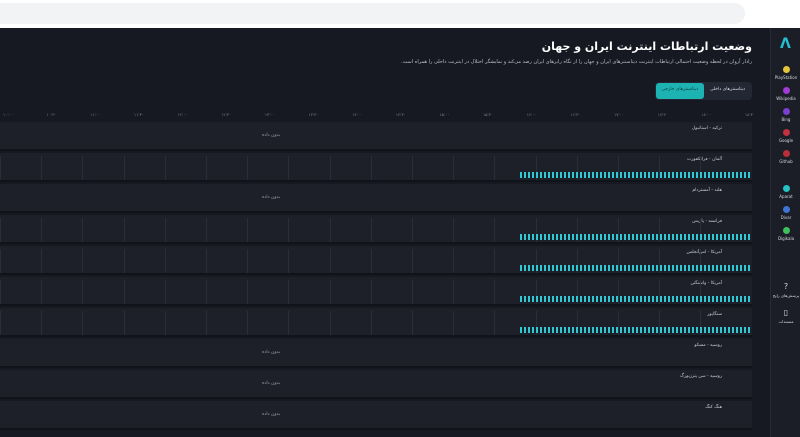 This screenshot has width=800, height=437. I want to click on service-name: Aparat, so click(786, 196).